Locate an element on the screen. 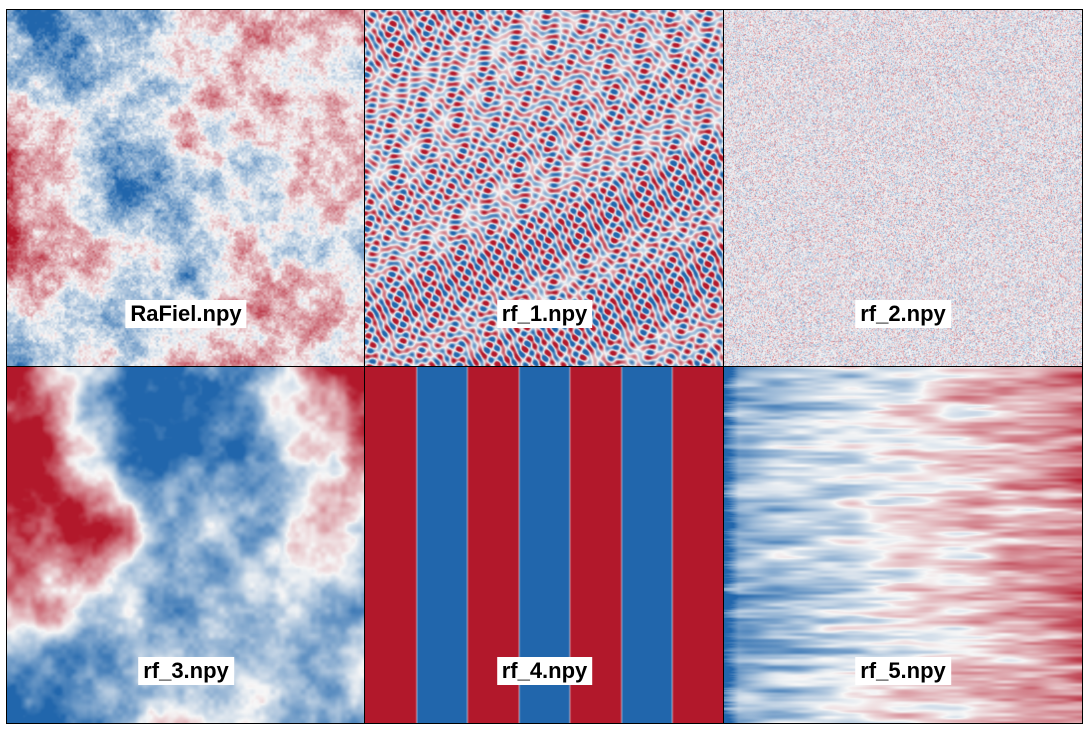 Image resolution: width=1090 pixels, height=733 pixels. panel-label: rf_5.npy is located at coordinates (903, 671).